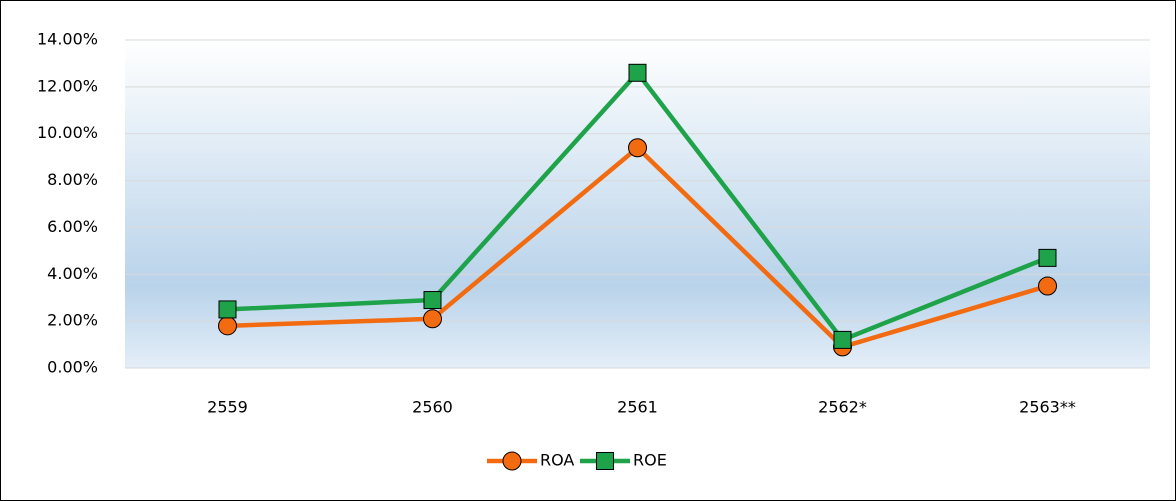 The height and width of the screenshot is (501, 1176). I want to click on x-tick-label: 2561, so click(637, 407).